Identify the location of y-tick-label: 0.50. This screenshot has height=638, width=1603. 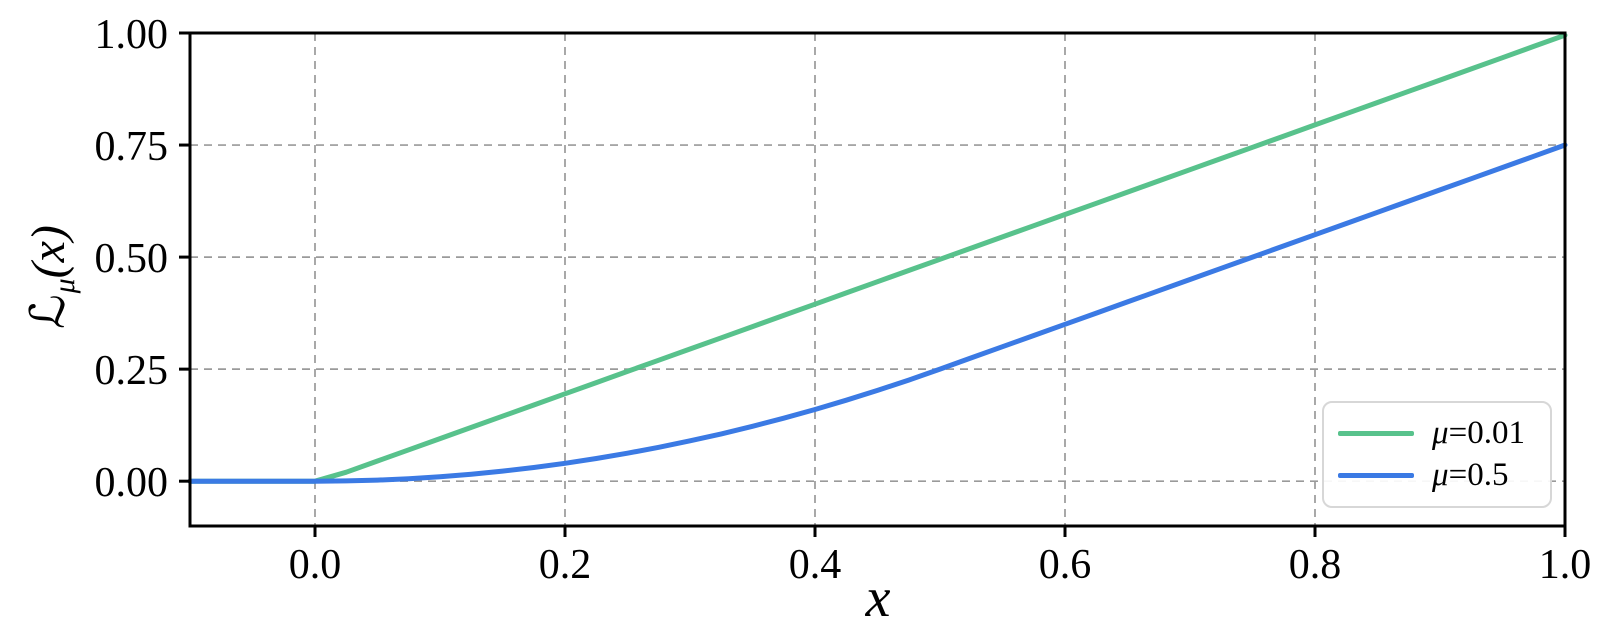
(132, 259).